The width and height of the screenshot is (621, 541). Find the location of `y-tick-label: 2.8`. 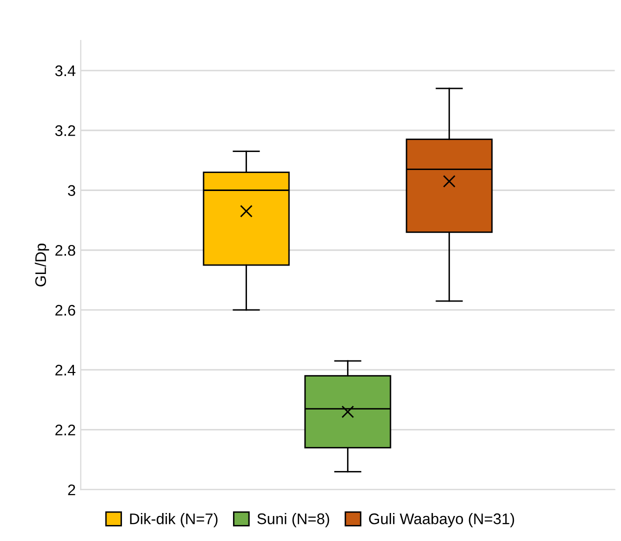

y-tick-label: 2.8 is located at coordinates (65, 250).